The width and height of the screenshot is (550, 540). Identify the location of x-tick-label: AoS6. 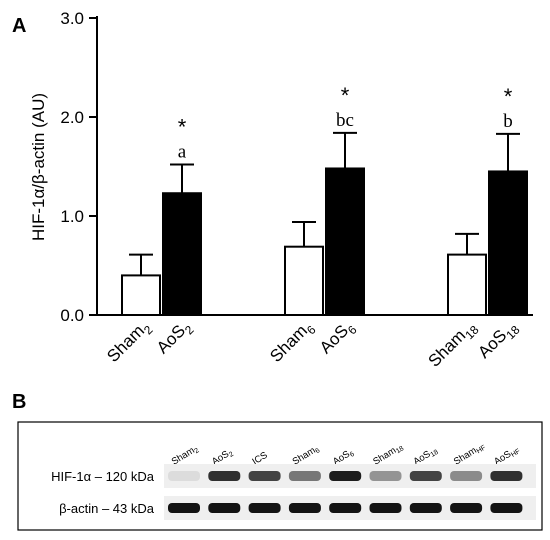
(338, 338).